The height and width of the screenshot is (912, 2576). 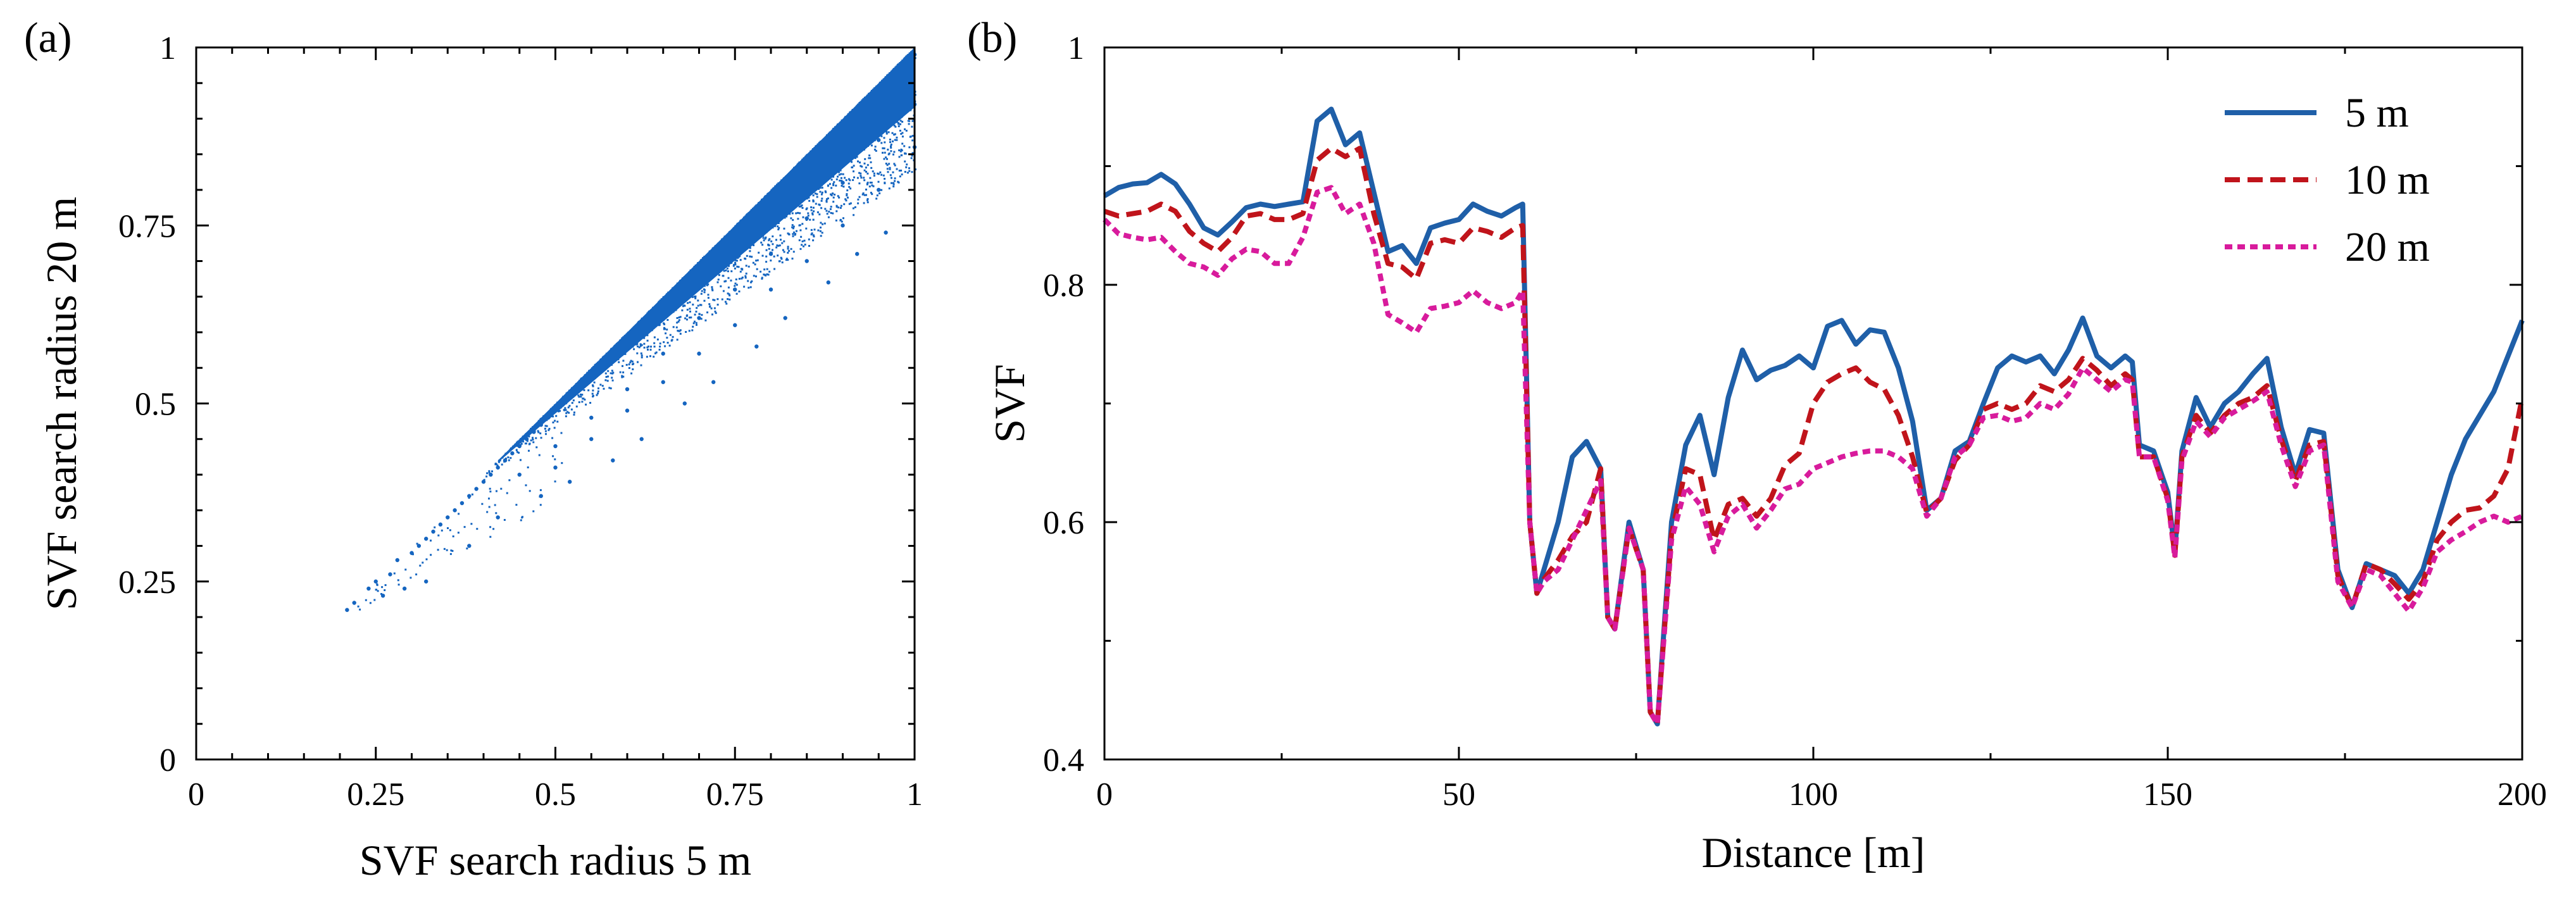 I want to click on panel-b-y-axis-label: SVF, so click(x=1009, y=403).